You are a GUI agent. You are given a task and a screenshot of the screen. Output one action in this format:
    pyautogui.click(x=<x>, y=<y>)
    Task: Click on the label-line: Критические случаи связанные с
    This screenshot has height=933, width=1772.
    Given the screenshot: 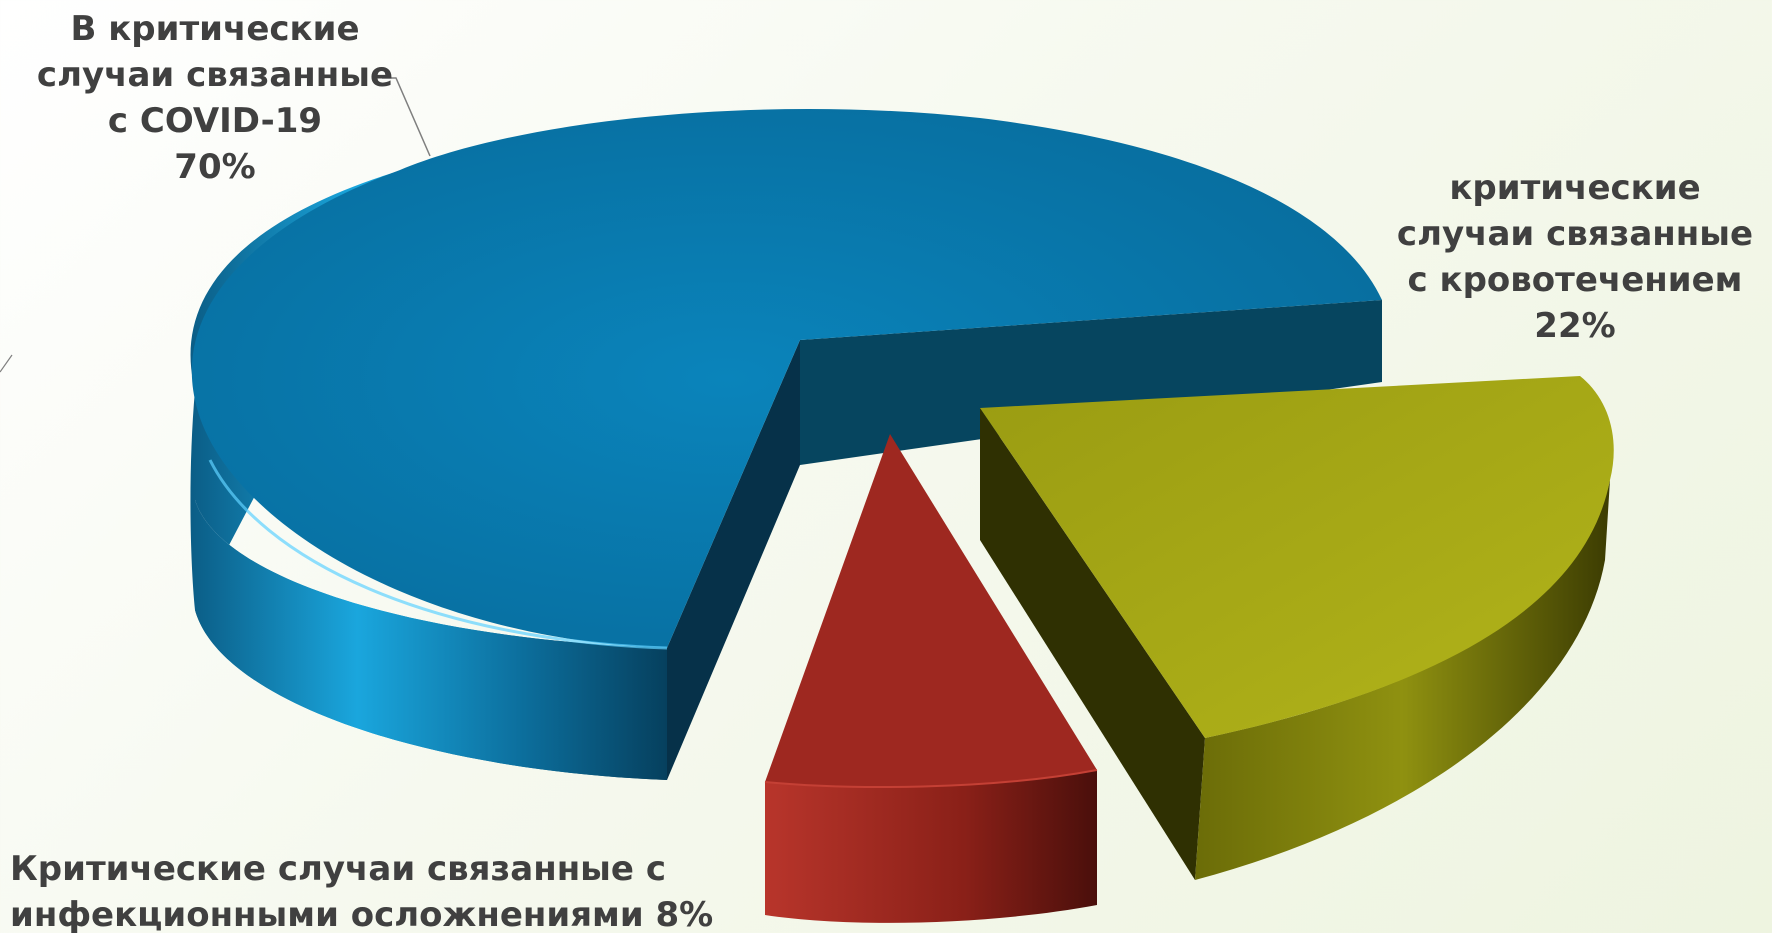 What is the action you would take?
    pyautogui.click(x=338, y=869)
    